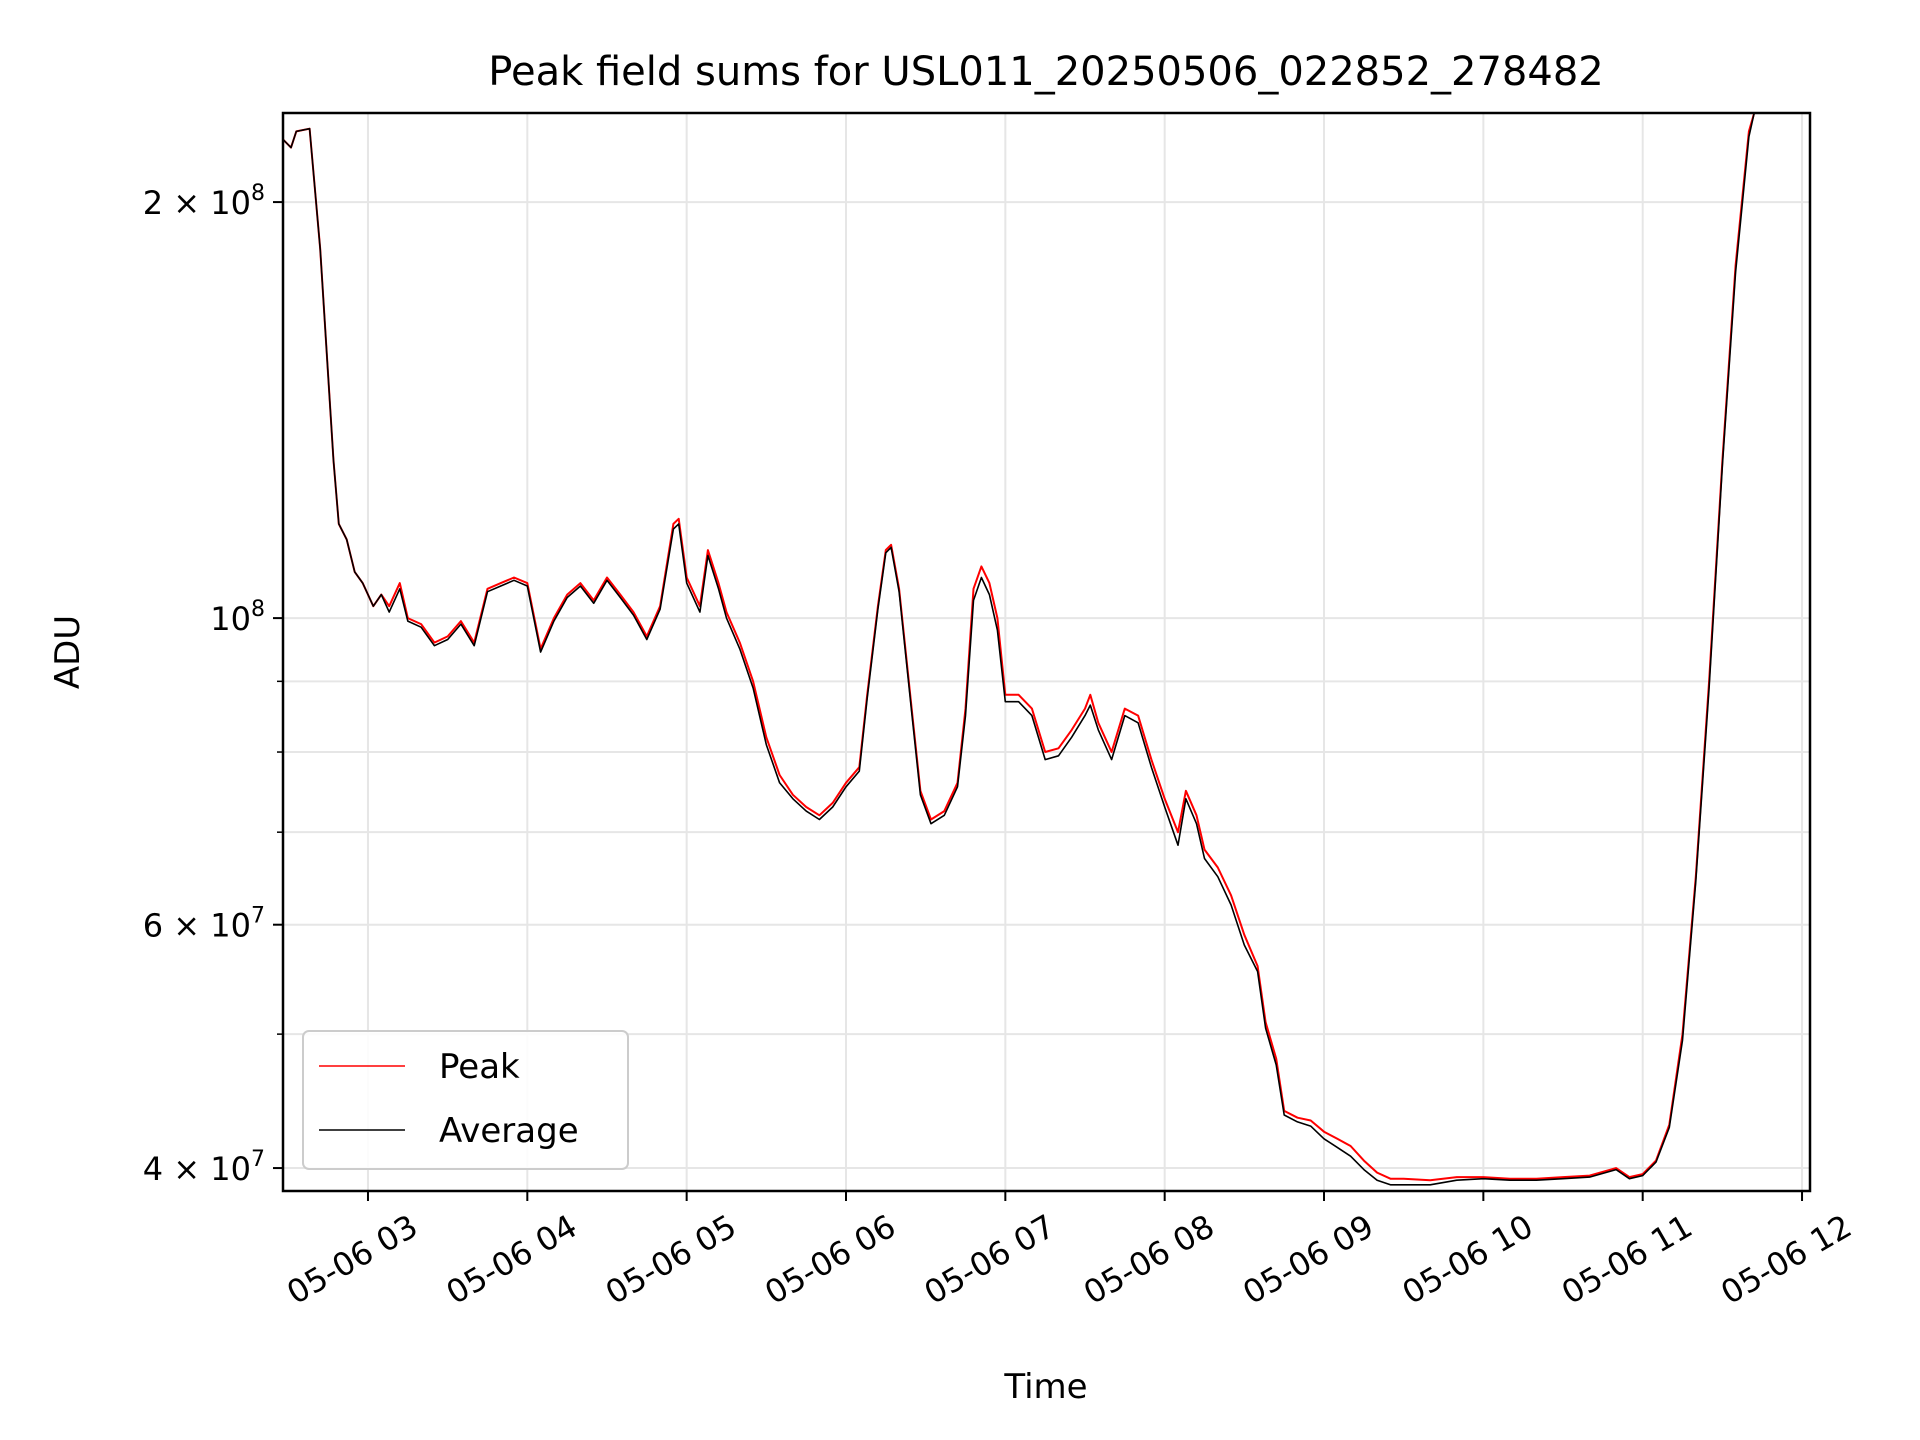 Image resolution: width=1920 pixels, height=1440 pixels. What do you see at coordinates (204, 1167) in the screenshot?
I see `y-tick-label: 4 × 107` at bounding box center [204, 1167].